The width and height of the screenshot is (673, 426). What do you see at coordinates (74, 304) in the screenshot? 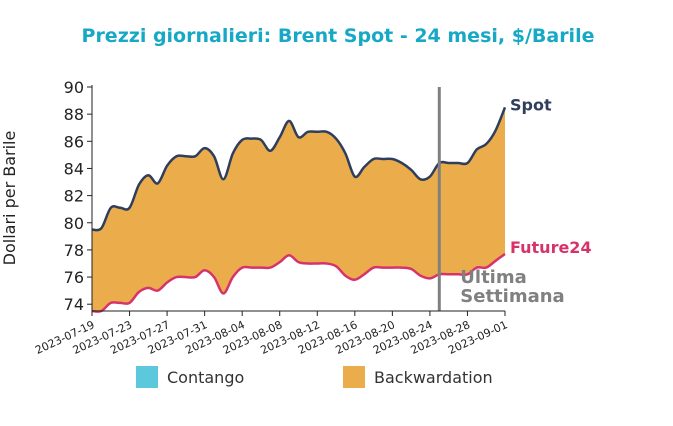
I see `y-tick-label: 74` at bounding box center [74, 304].